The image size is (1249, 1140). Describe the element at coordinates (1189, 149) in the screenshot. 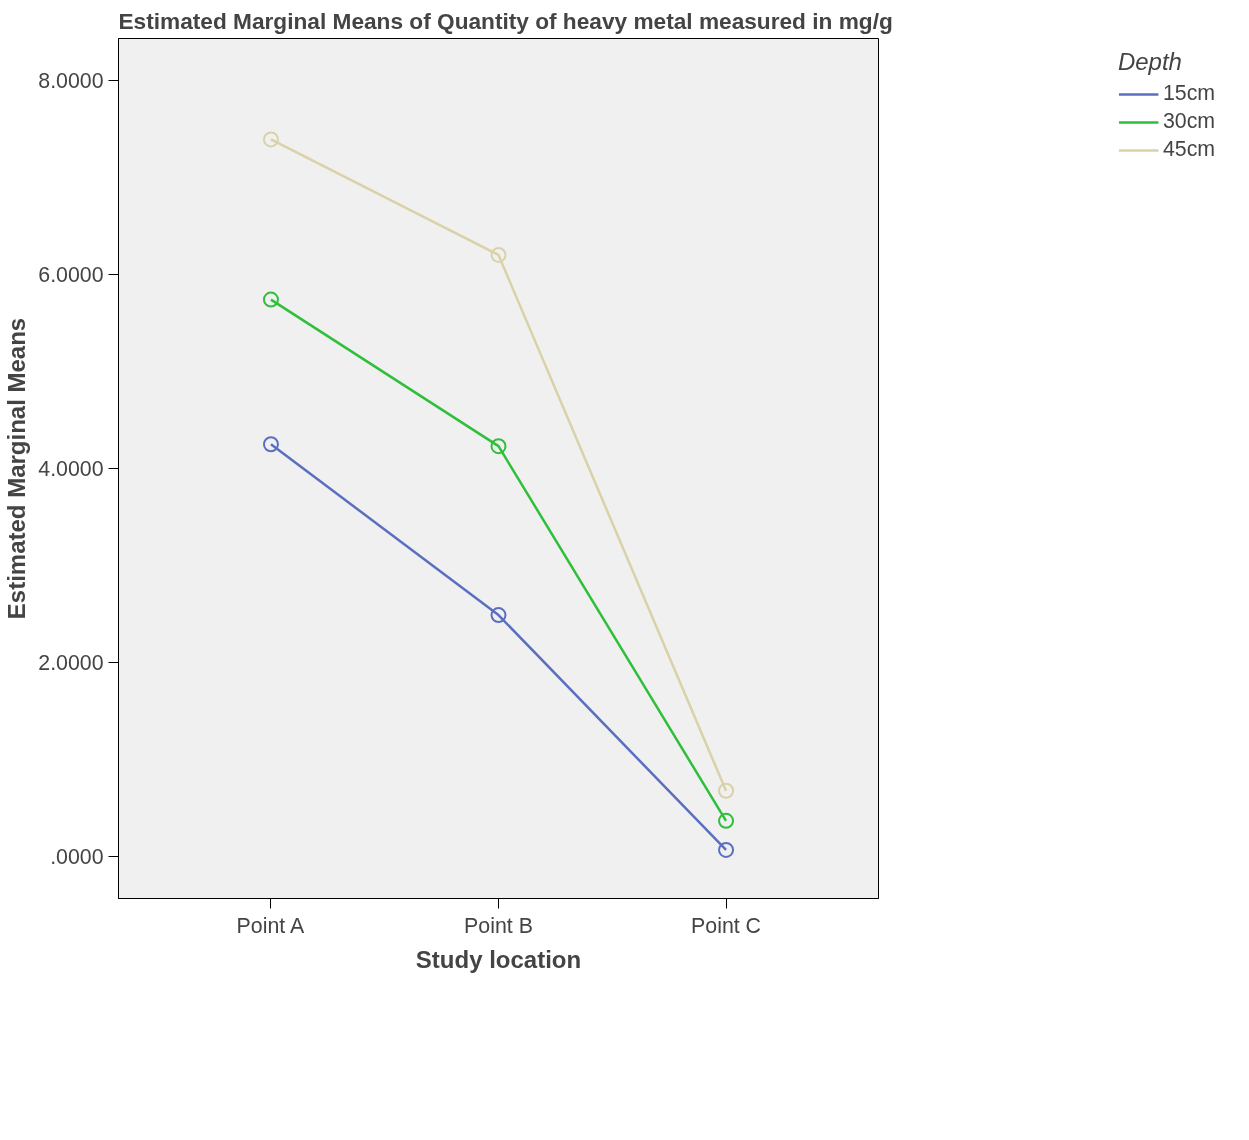

I see `legend-label: 45cm` at that location.